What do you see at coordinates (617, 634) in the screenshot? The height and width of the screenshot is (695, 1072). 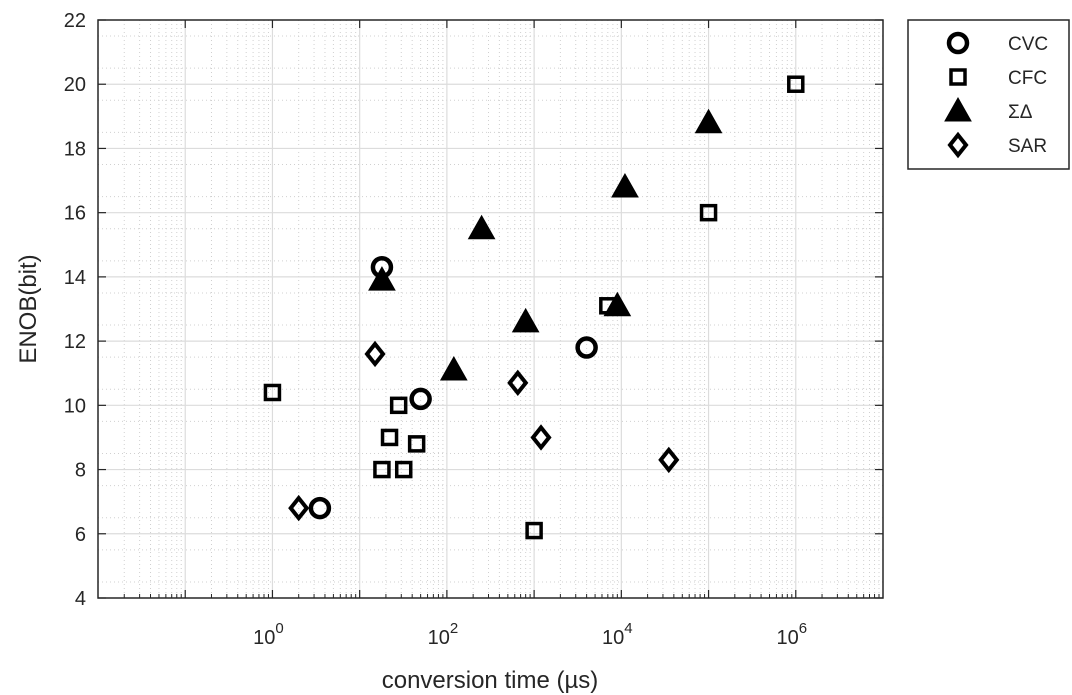 I see `x-tick-label: 10⁴` at bounding box center [617, 634].